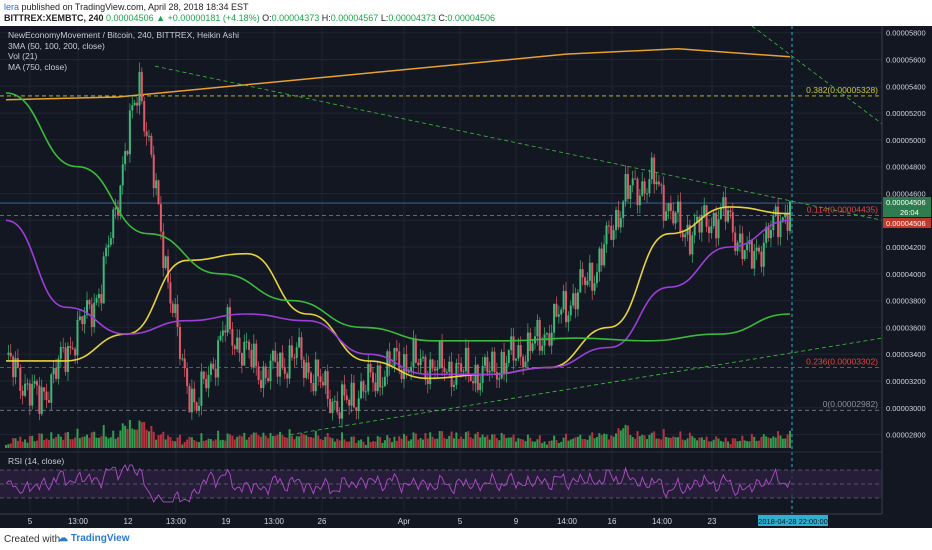 This screenshot has height=550, width=932. What do you see at coordinates (267, 18) in the screenshot?
I see `open-label: O:` at bounding box center [267, 18].